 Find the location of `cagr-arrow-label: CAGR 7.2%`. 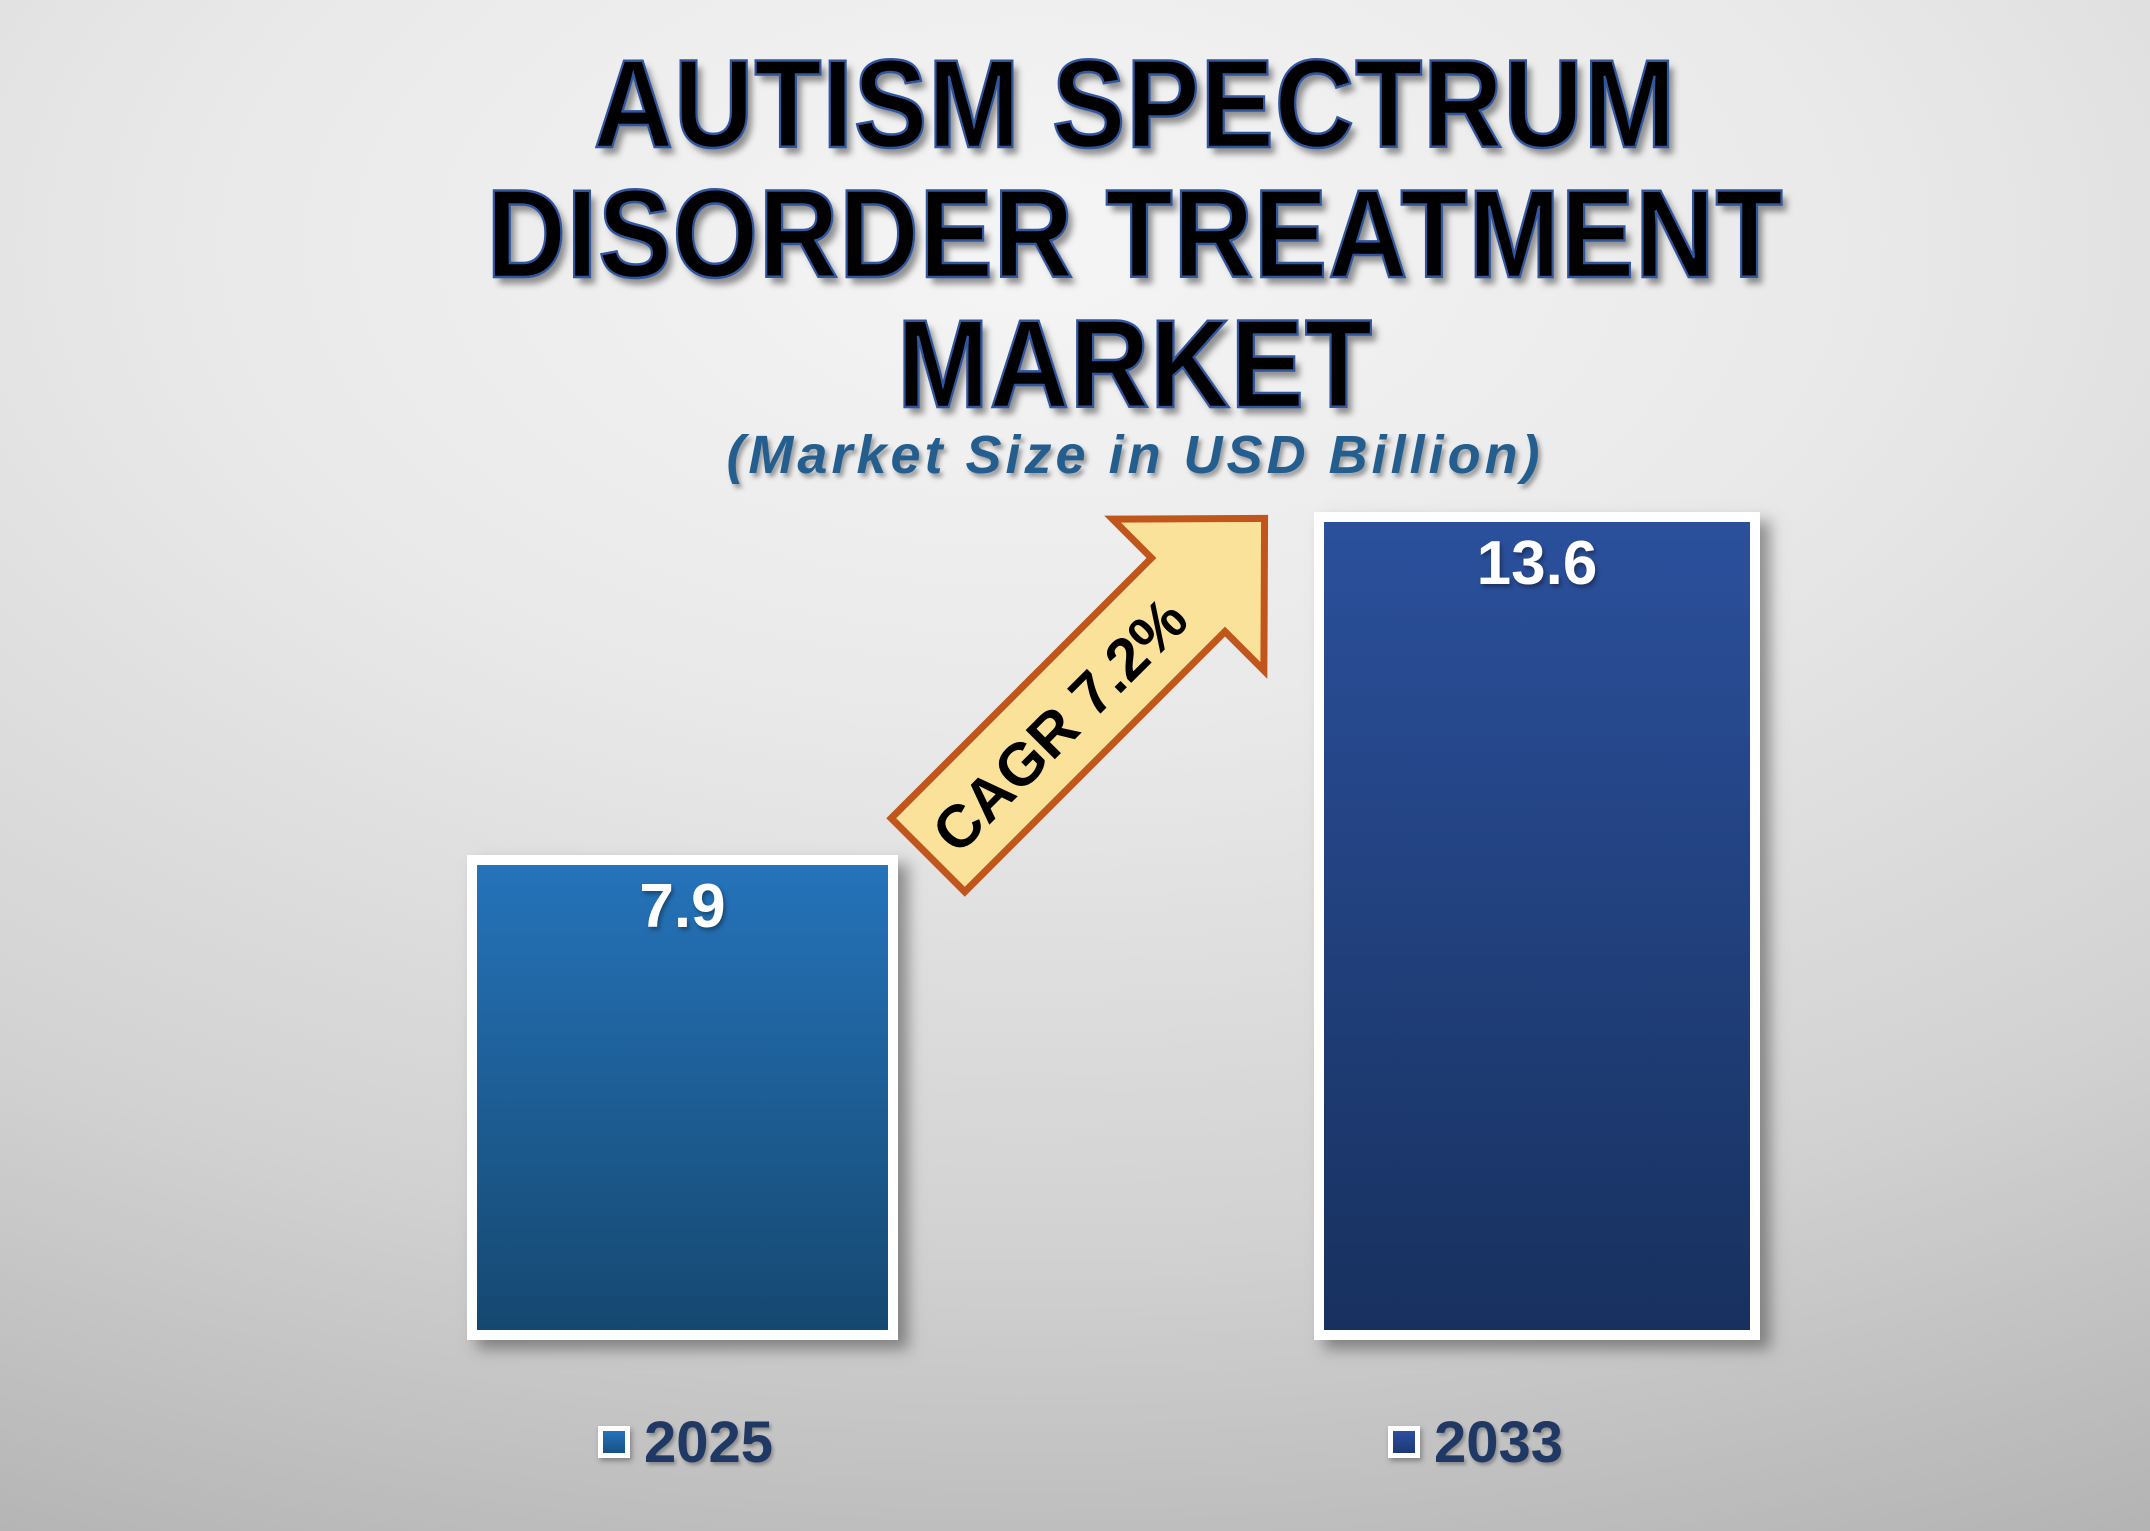

cagr-arrow-label: CAGR 7.2% is located at coordinates (1059, 725).